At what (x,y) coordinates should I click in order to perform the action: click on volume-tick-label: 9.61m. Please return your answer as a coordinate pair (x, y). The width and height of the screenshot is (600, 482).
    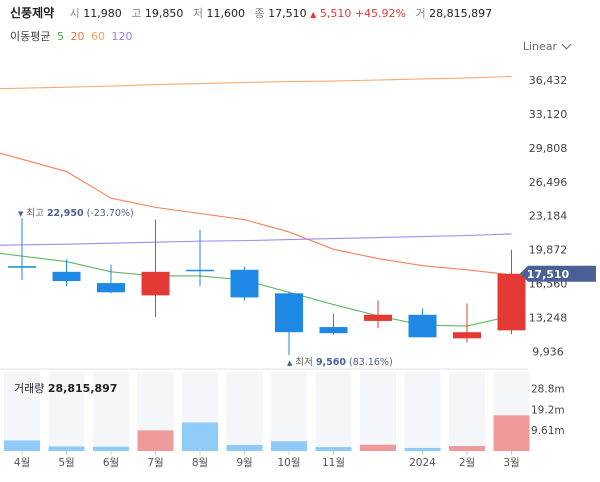
    Looking at the image, I should click on (548, 431).